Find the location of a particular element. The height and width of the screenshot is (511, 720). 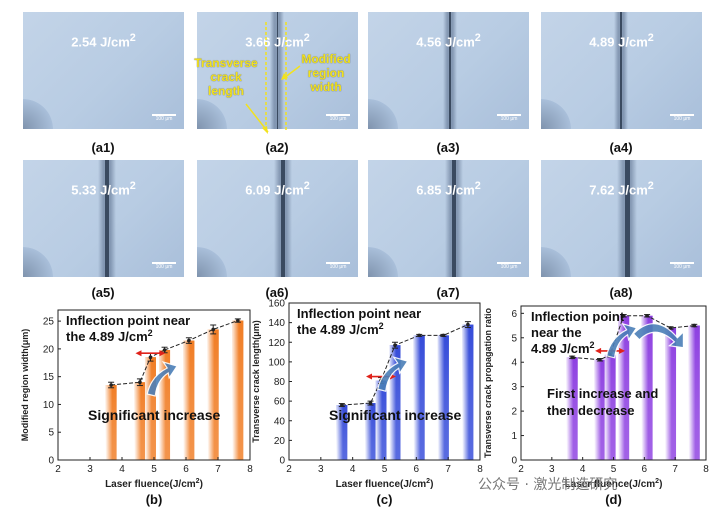

trend-arrow is located at coordinates (392, 374).